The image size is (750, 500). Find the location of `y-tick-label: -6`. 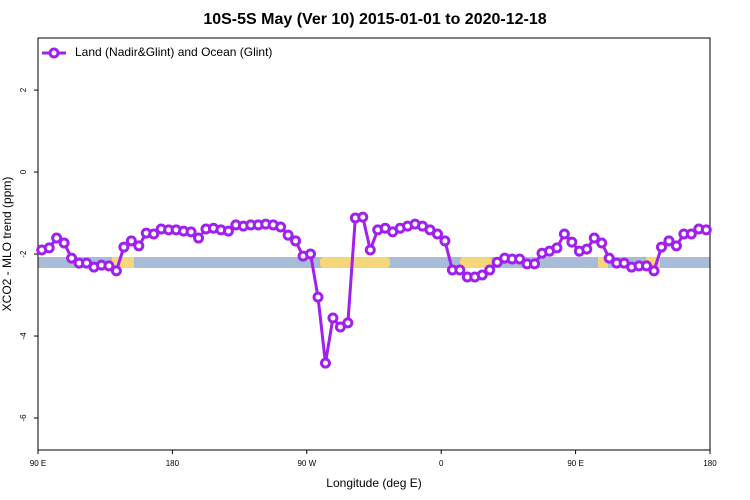

y-tick-label: -6 is located at coordinates (23, 418).